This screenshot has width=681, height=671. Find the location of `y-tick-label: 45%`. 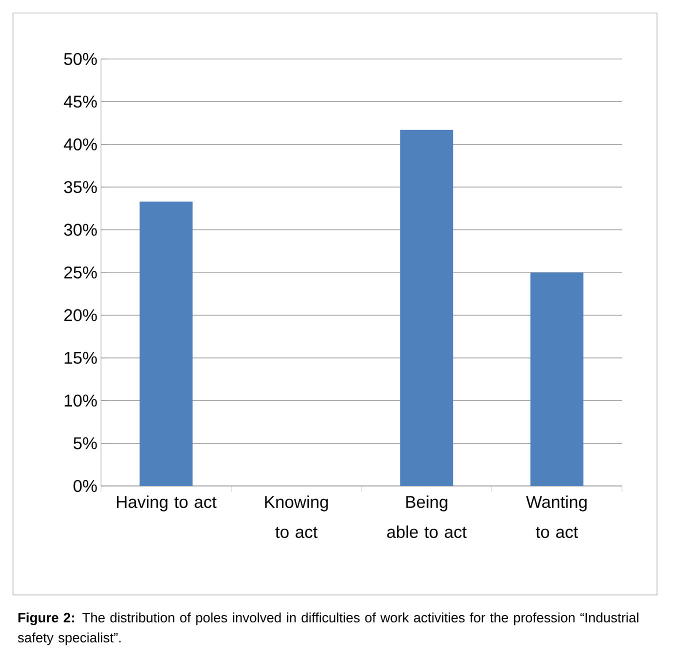

y-tick-label: 45% is located at coordinates (80, 102).